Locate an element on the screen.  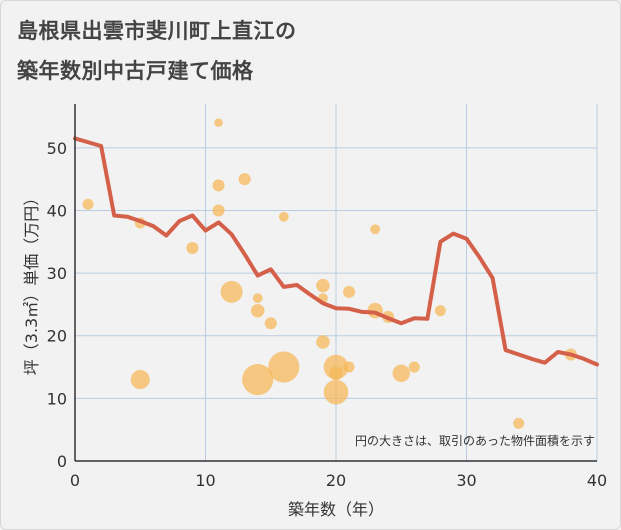
bubble-size-note: 円の大きさは、取引のあった物件面積を示す is located at coordinates (475, 440).